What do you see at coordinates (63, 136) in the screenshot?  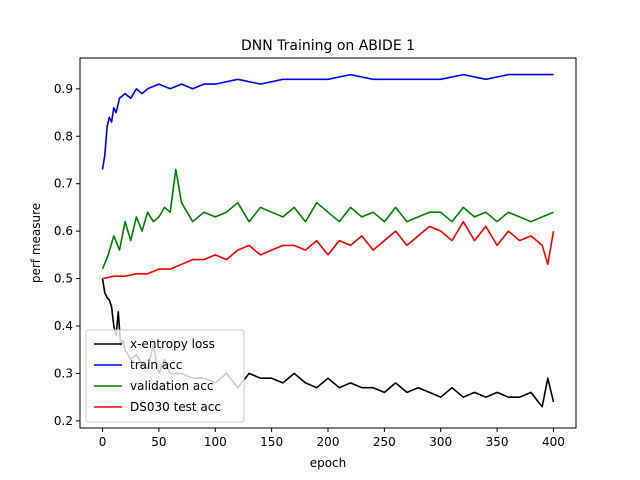 I see `y-tick-label: 0.8` at bounding box center [63, 136].